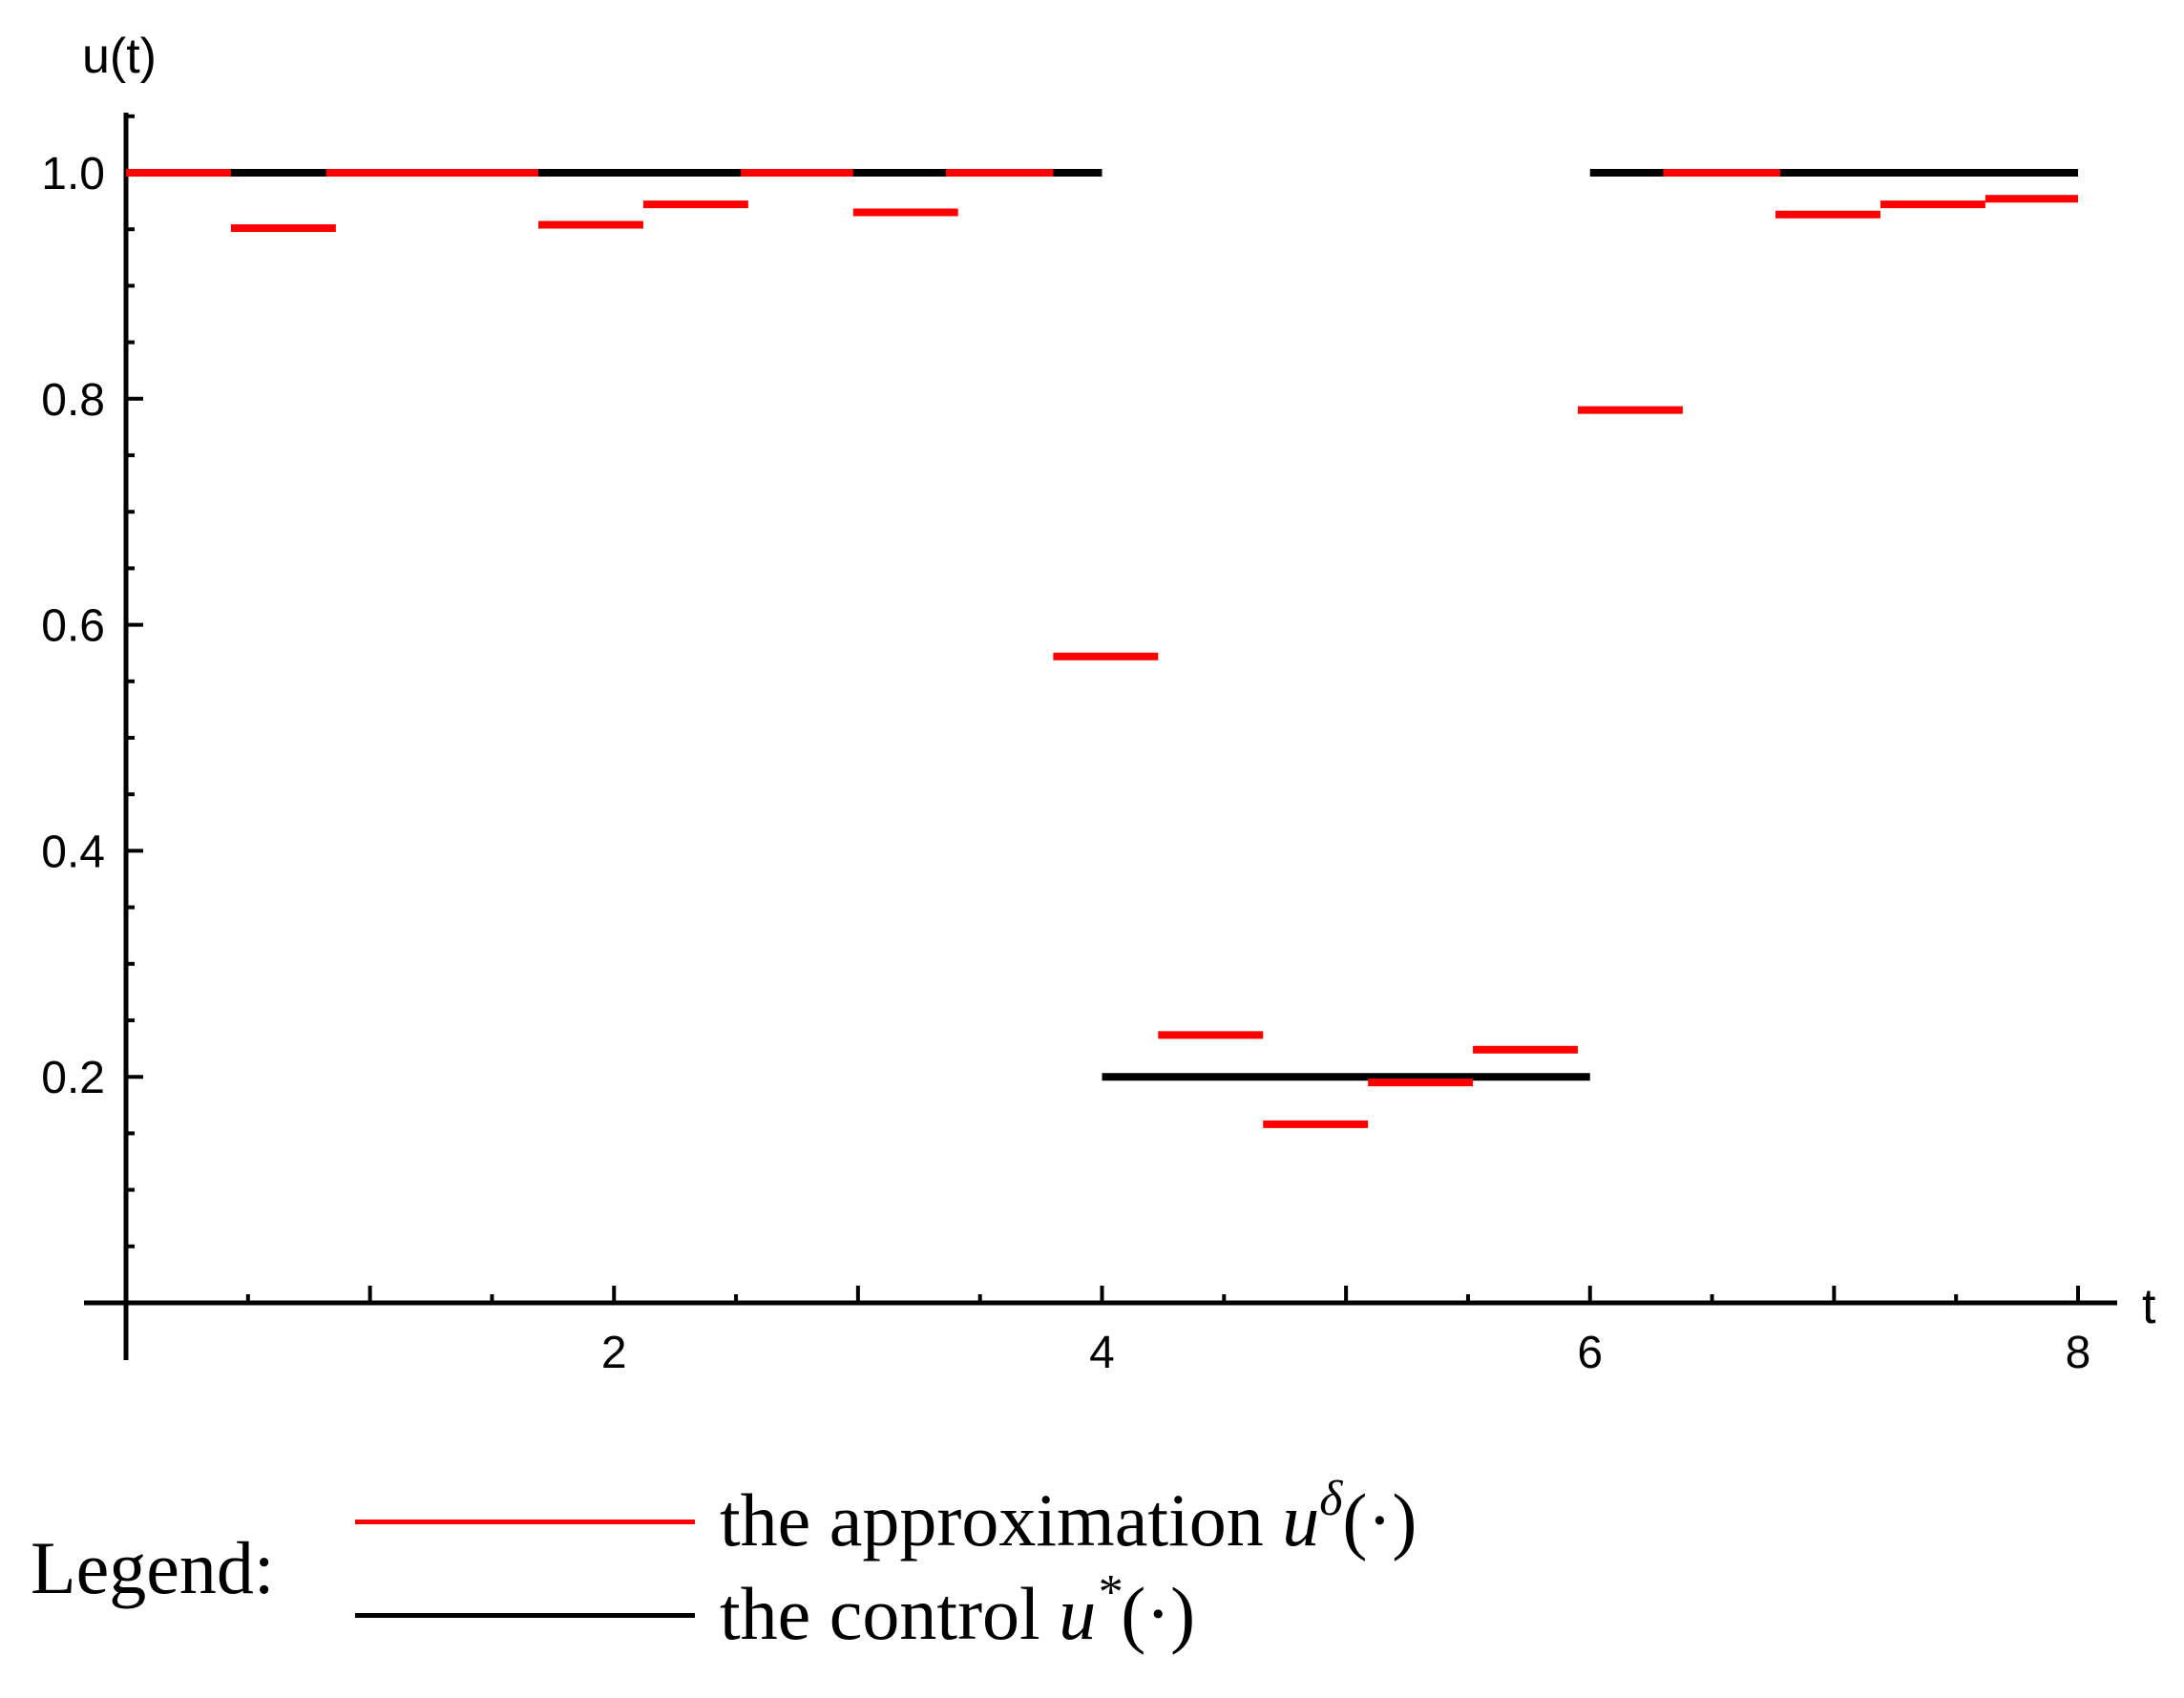  What do you see at coordinates (2149, 1306) in the screenshot?
I see `x-axis-title: t` at bounding box center [2149, 1306].